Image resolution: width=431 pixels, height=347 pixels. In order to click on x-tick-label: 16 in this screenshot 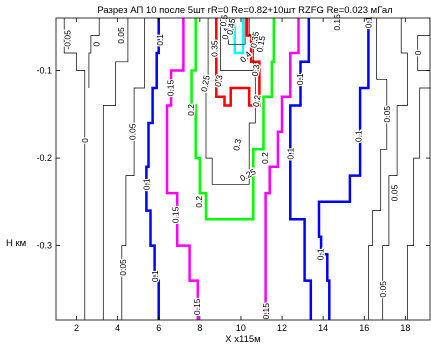, I will do `click(364, 328)`.